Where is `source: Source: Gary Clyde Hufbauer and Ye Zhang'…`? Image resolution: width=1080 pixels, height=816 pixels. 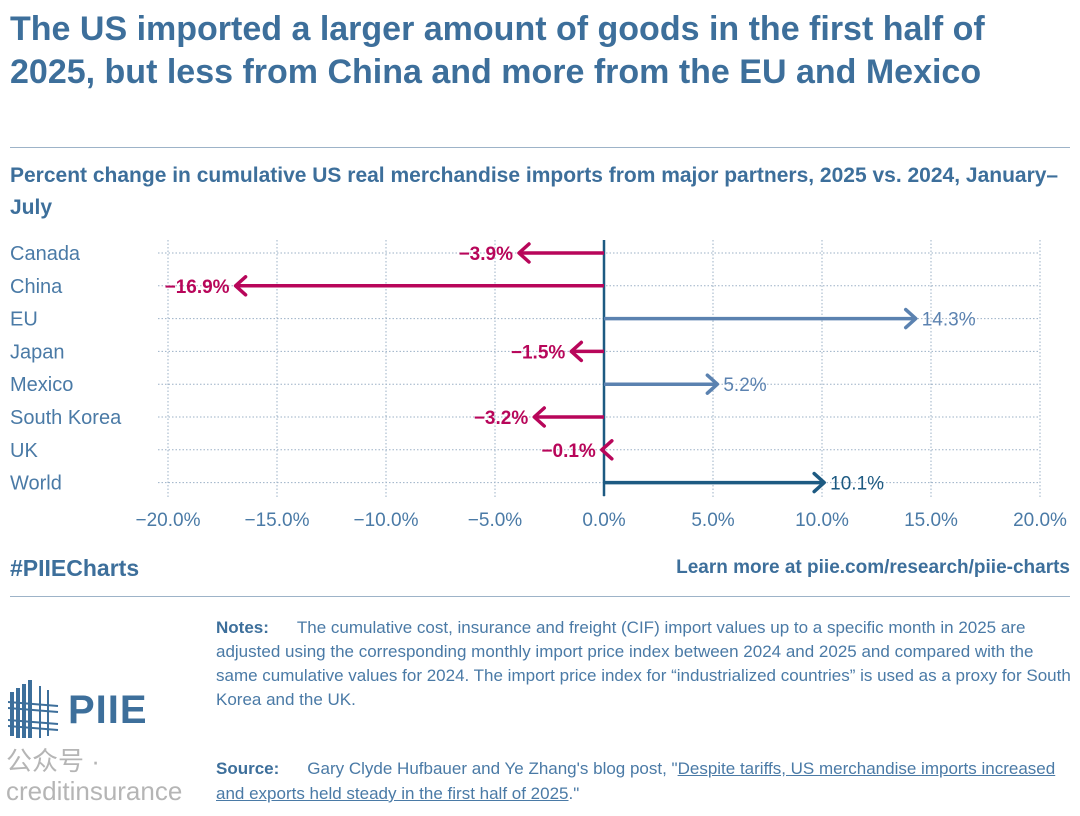 source: Source: Gary Clyde Hufbauer and Ye Zhang'… is located at coordinates (646, 781).